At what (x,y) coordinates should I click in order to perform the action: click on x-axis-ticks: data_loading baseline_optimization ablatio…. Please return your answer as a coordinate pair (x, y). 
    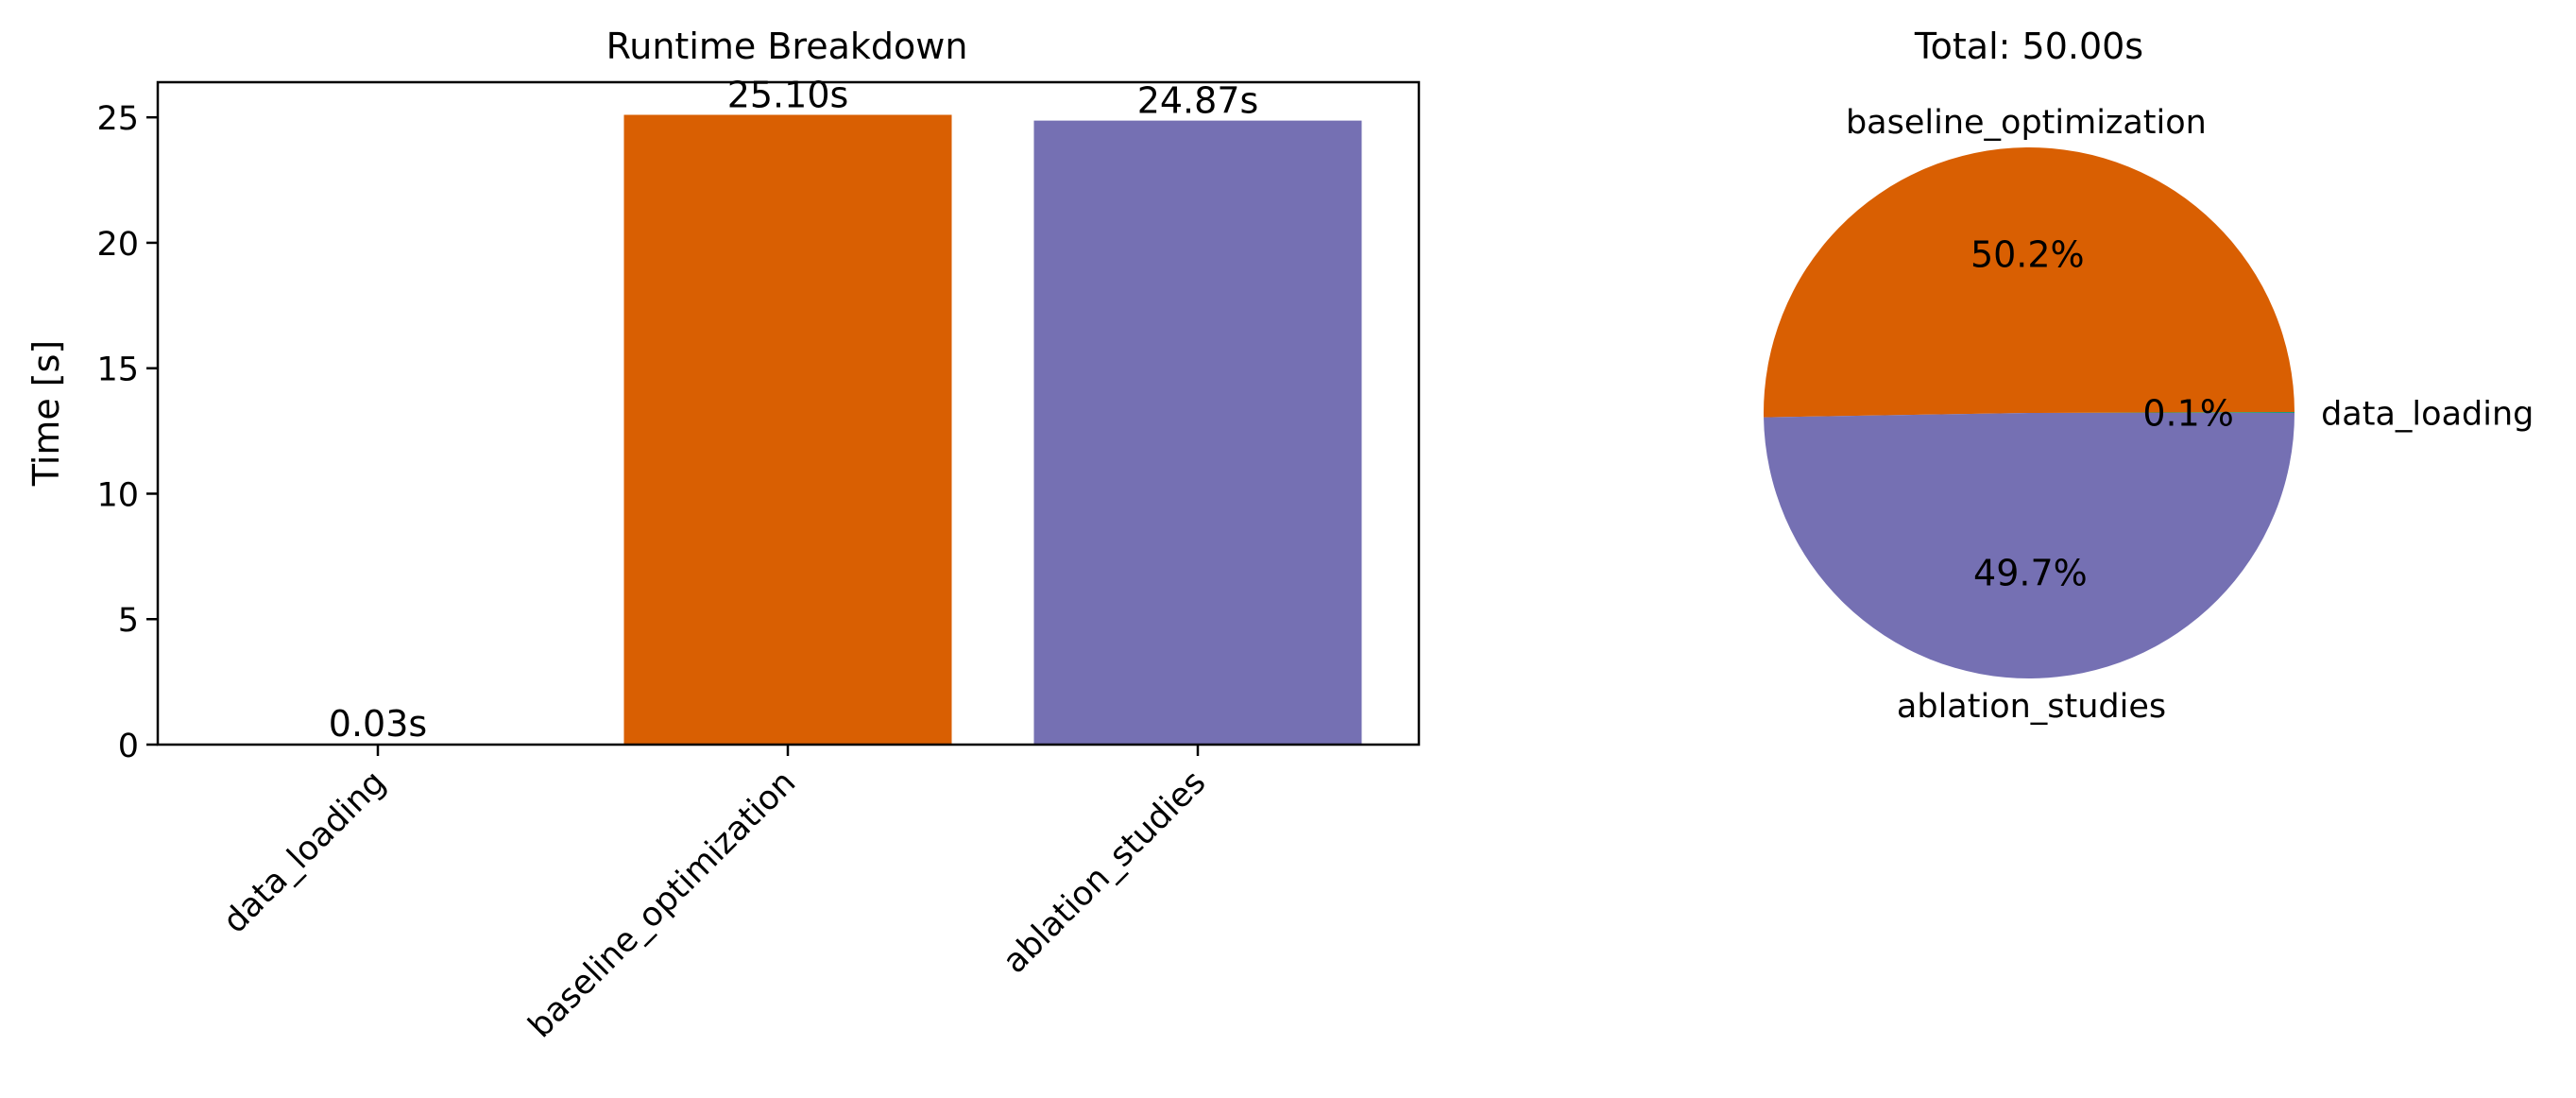
    Looking at the image, I should click on (715, 895).